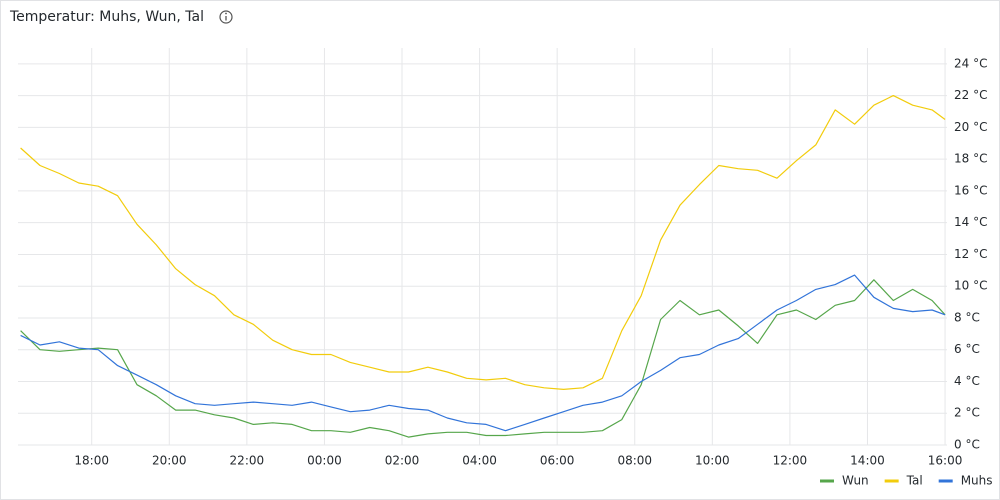 This screenshot has width=1000, height=500. What do you see at coordinates (247, 461) in the screenshot?
I see `x-tick-label: 22:00` at bounding box center [247, 461].